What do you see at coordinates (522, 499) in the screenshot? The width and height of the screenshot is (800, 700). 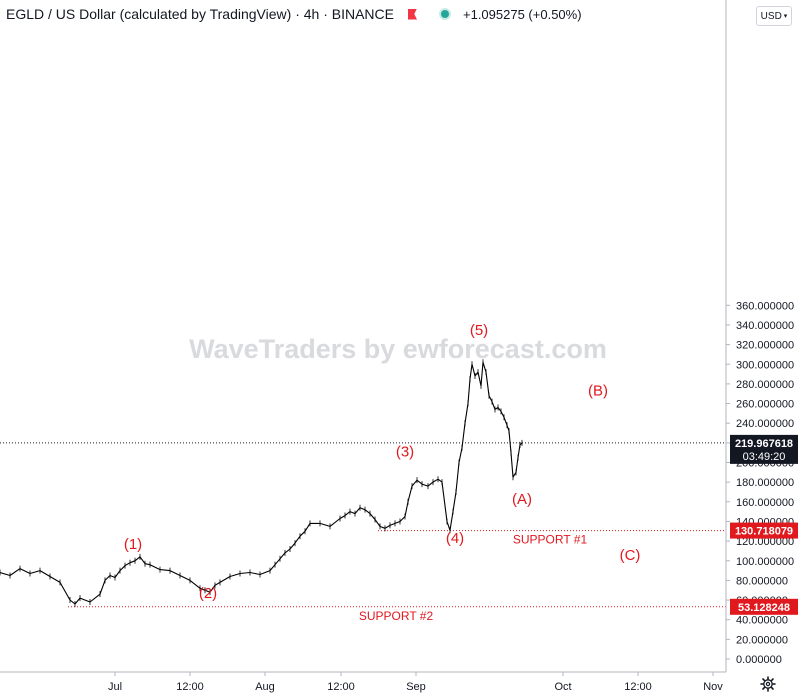 I see `wave-label: (A)` at bounding box center [522, 499].